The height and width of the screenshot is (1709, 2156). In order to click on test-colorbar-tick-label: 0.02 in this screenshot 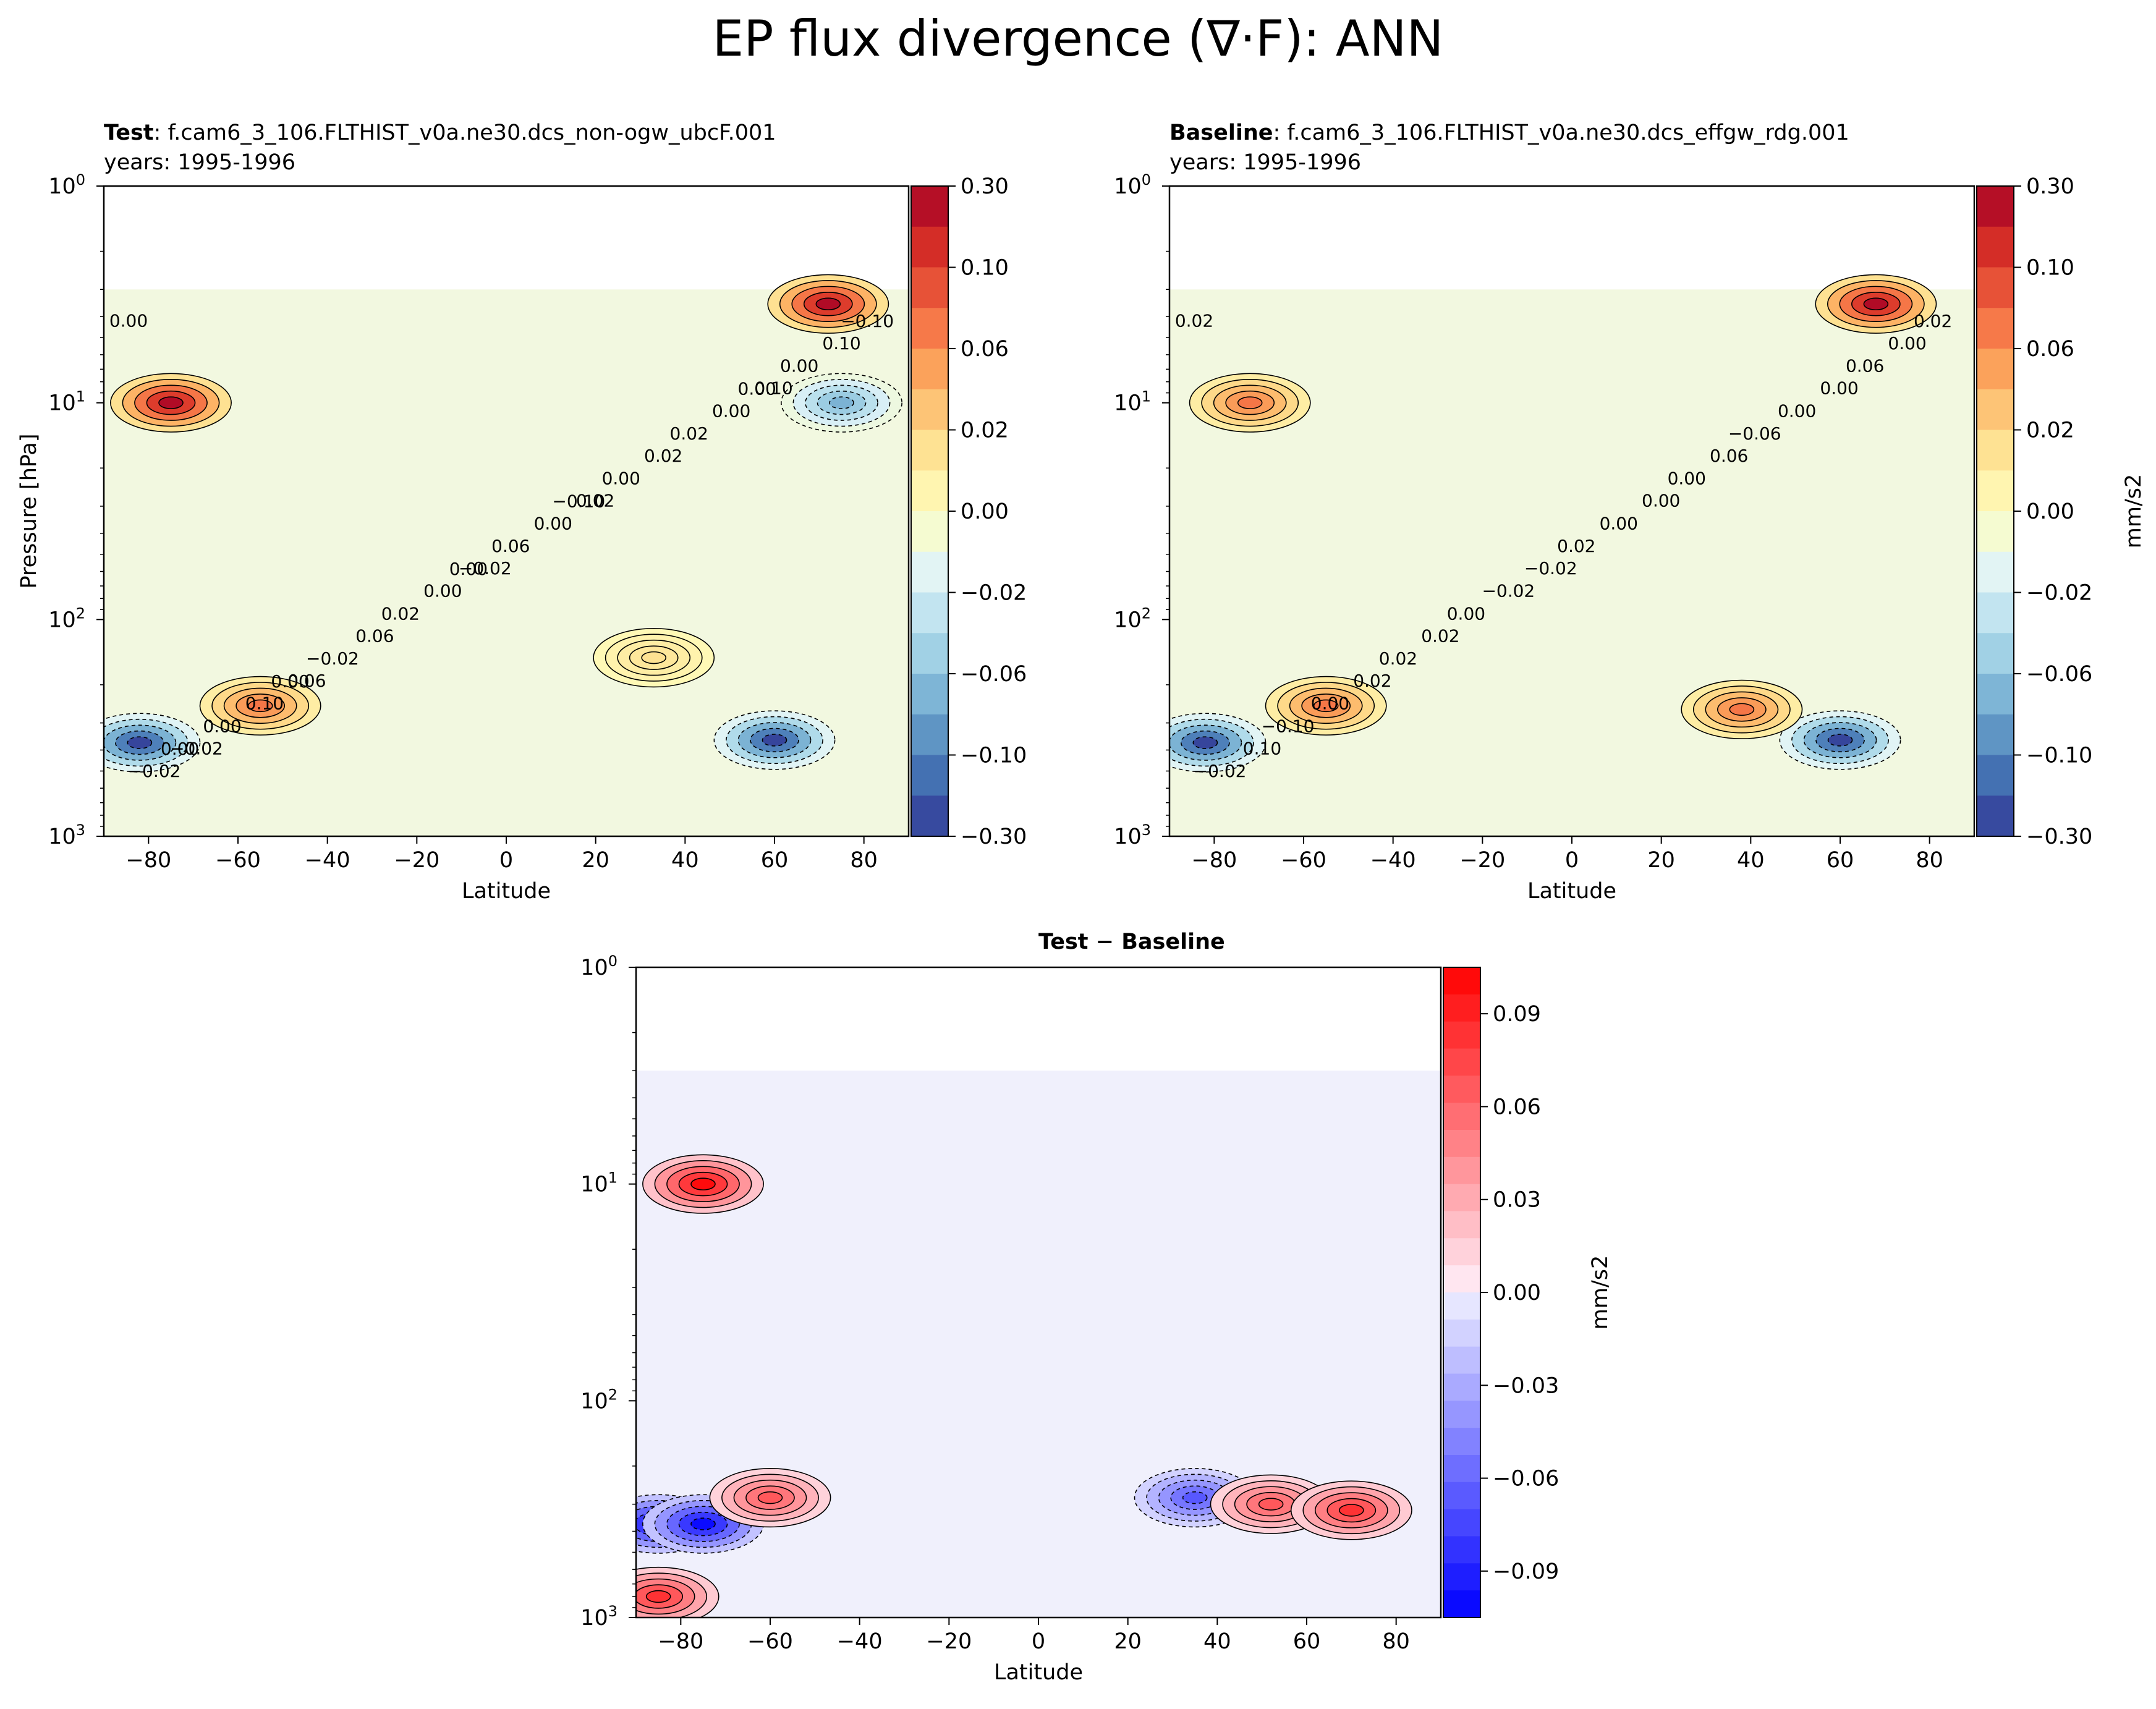, I will do `click(985, 430)`.